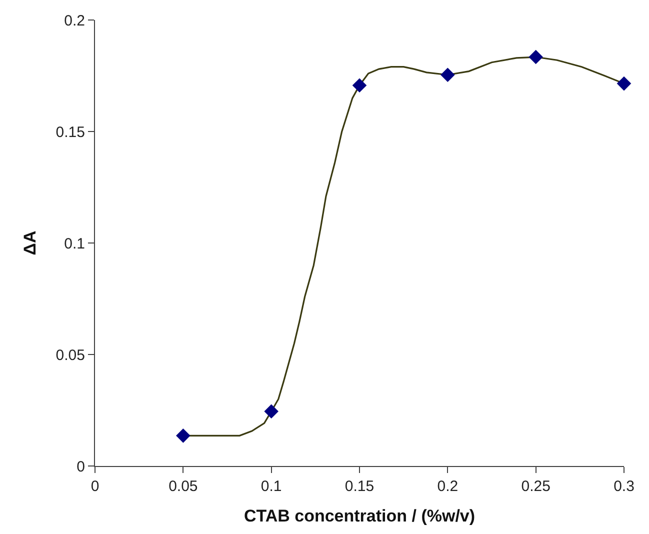  I want to click on x-tick-label: 0.15, so click(359, 486).